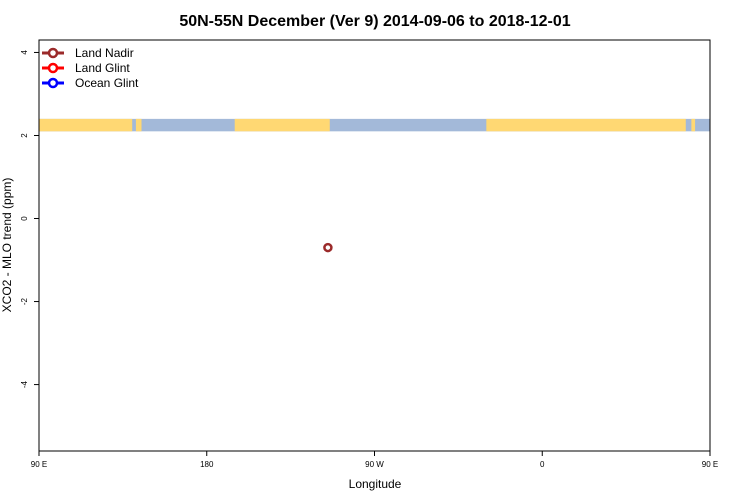 The image size is (750, 500). Describe the element at coordinates (7, 245) in the screenshot. I see `y-axis-label: XCO2 - MLO trend (ppm)` at that location.